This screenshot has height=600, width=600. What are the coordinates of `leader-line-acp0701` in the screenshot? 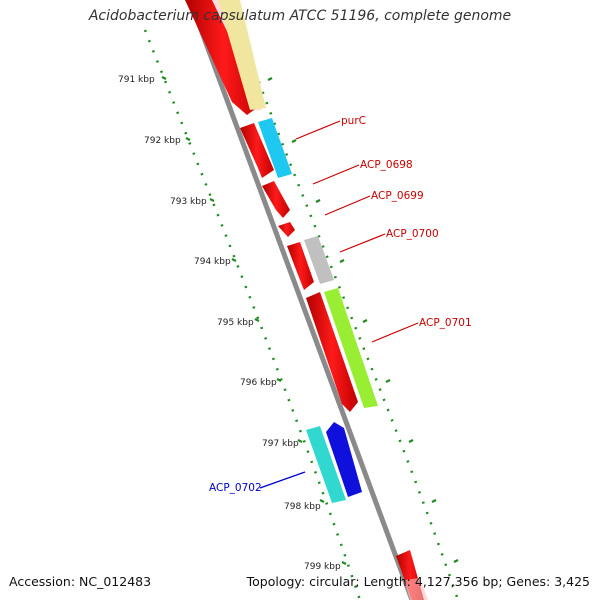 It's located at (395, 332).